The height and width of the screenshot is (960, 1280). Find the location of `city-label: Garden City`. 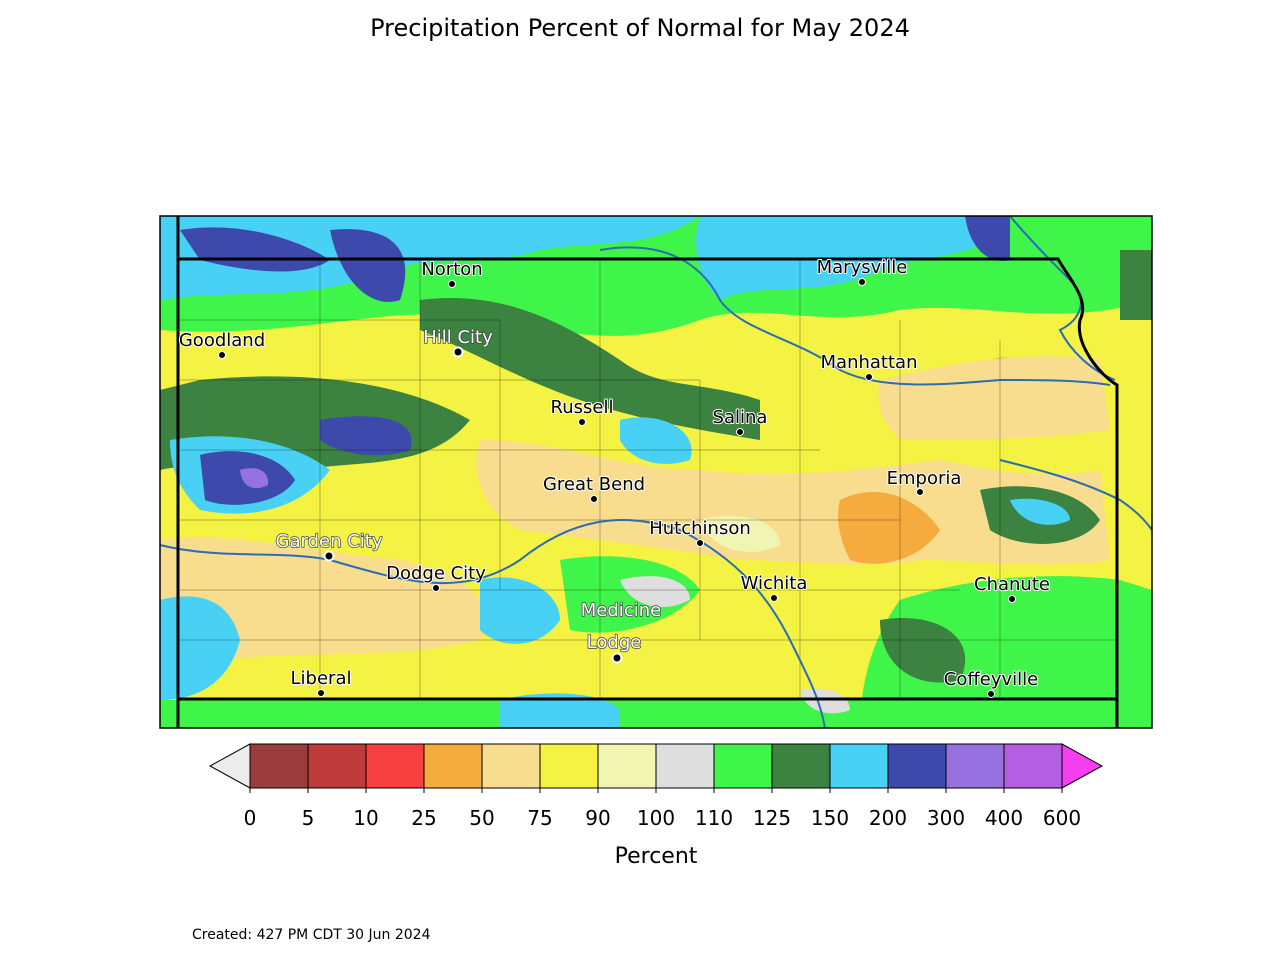

city-label: Garden City is located at coordinates (329, 541).